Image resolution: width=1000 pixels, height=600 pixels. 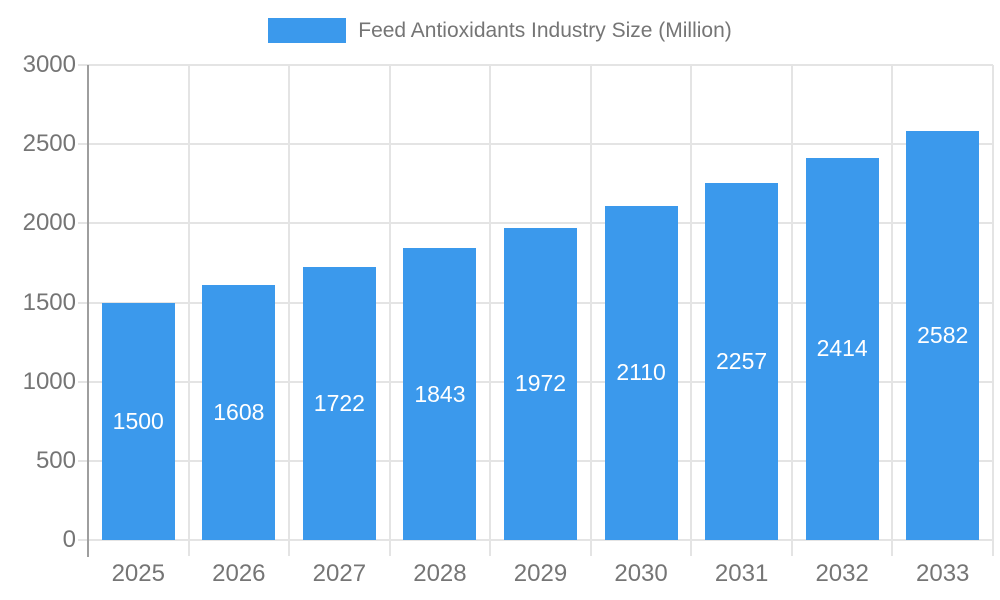 What do you see at coordinates (69, 539) in the screenshot?
I see `y-axis-tick-label: 0` at bounding box center [69, 539].